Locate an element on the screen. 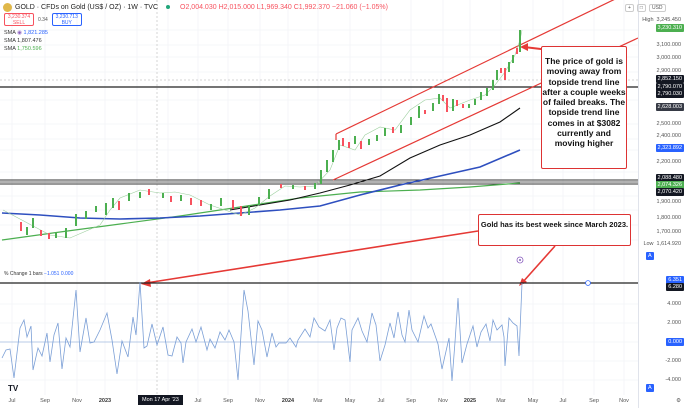  auto-scale-button-lower: A is located at coordinates (650, 388).